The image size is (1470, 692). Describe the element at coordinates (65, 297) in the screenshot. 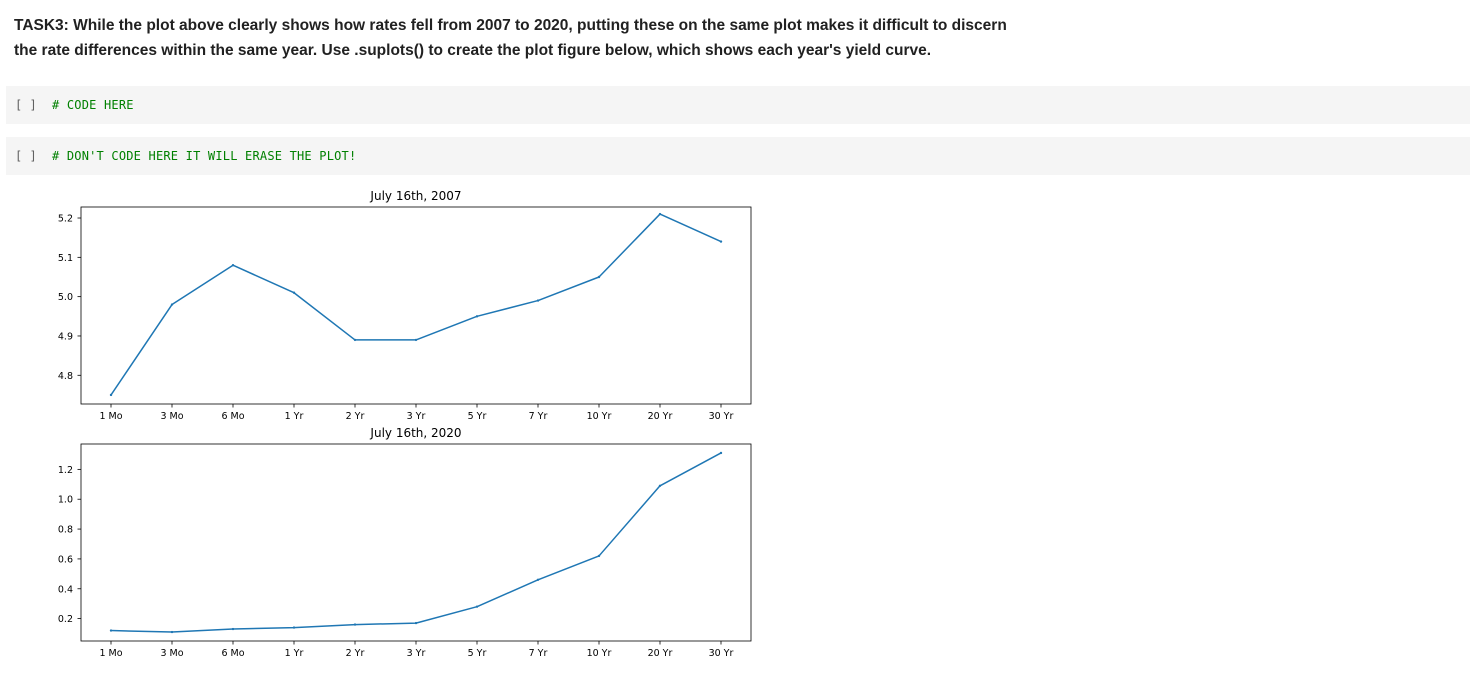

I see `y-tick-label: 5.0` at that location.